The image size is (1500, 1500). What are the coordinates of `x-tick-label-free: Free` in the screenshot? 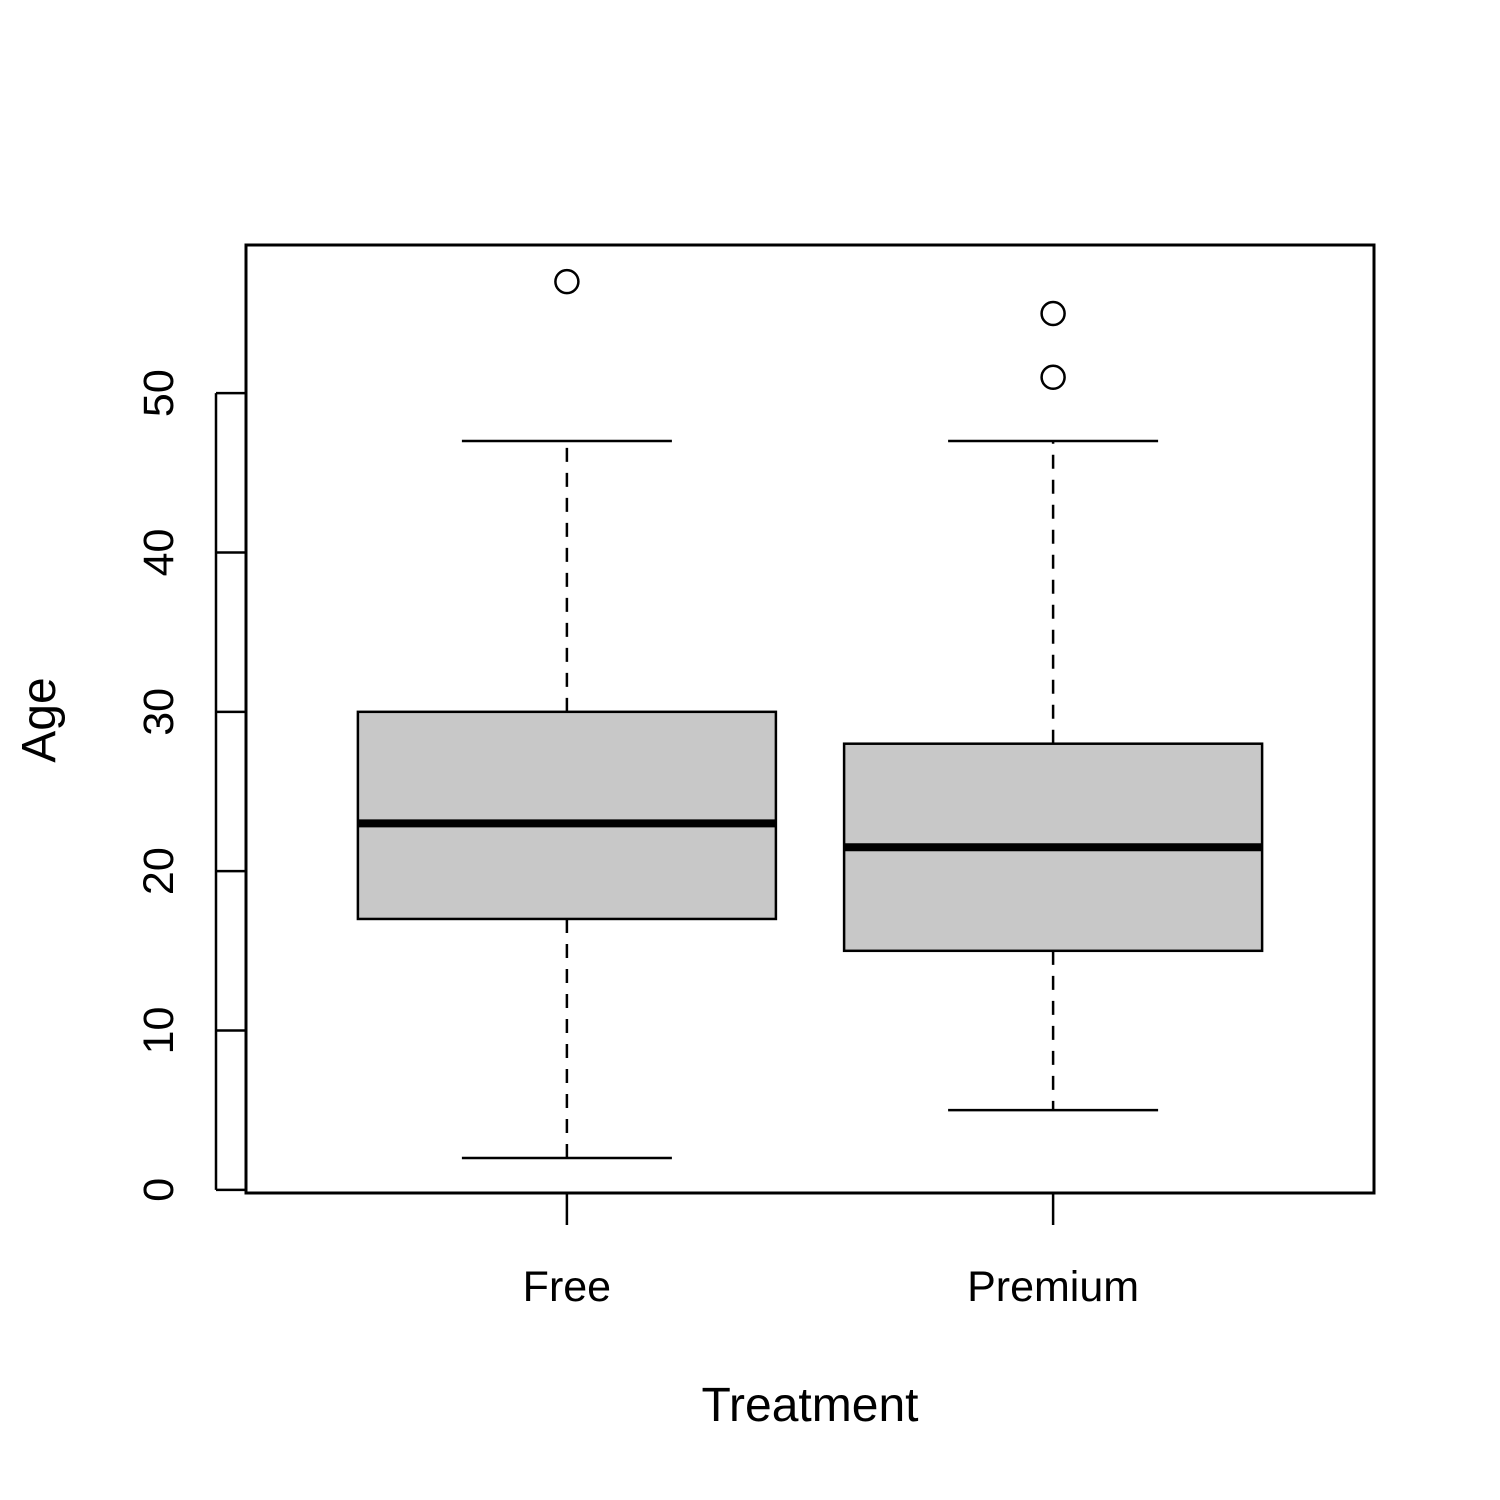 It's located at (567, 1287).